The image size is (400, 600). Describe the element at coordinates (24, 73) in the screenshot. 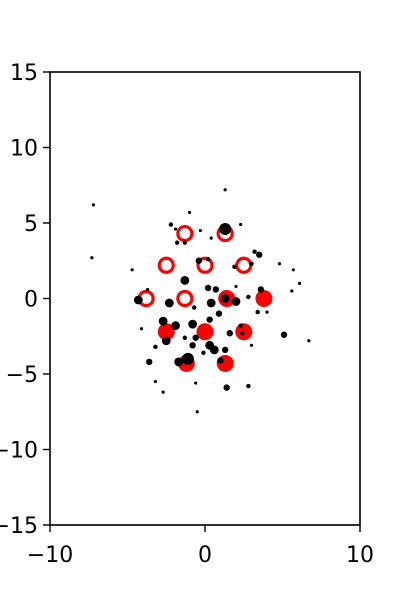

I see `y-tick-label-6: 15` at that location.